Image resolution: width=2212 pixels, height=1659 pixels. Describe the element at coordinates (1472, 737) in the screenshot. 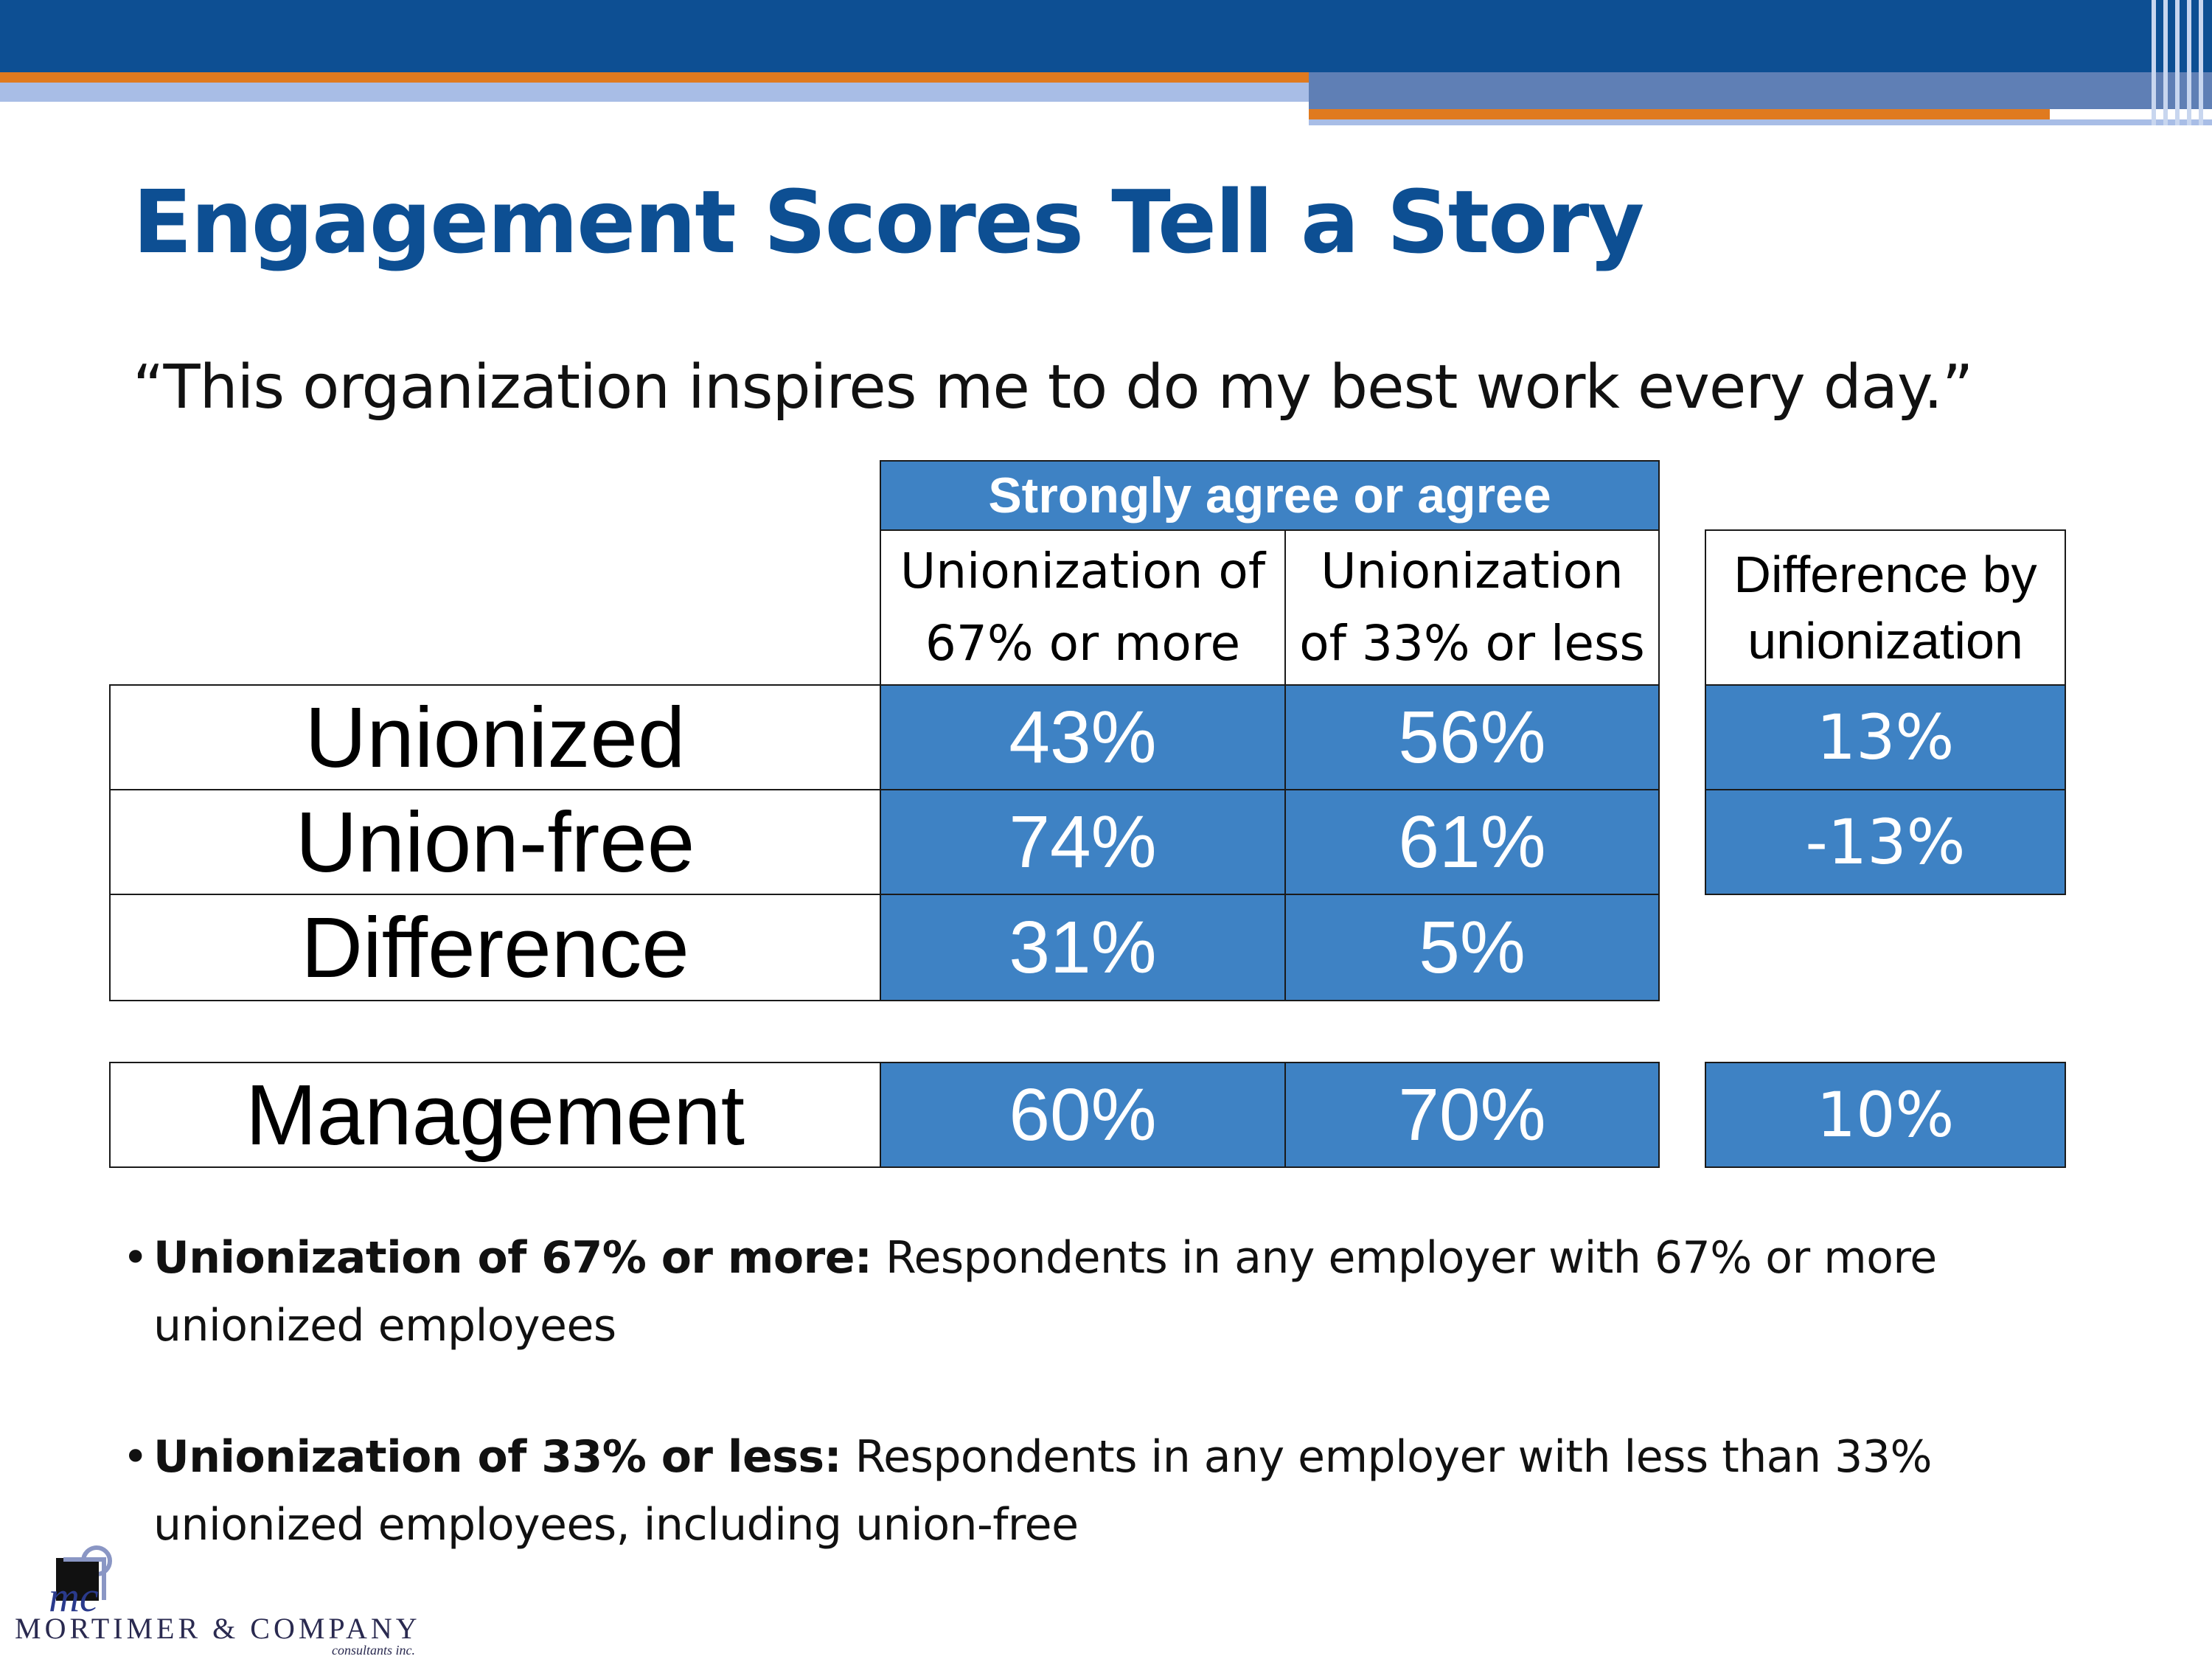

I see `value-unionized-33: 56%` at that location.